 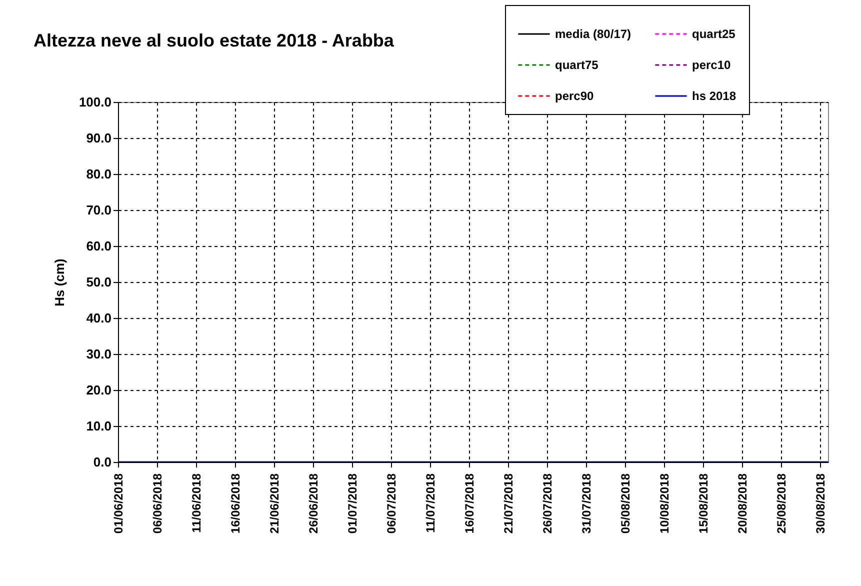 What do you see at coordinates (714, 96) in the screenshot?
I see `legend-label: hs 2018` at bounding box center [714, 96].